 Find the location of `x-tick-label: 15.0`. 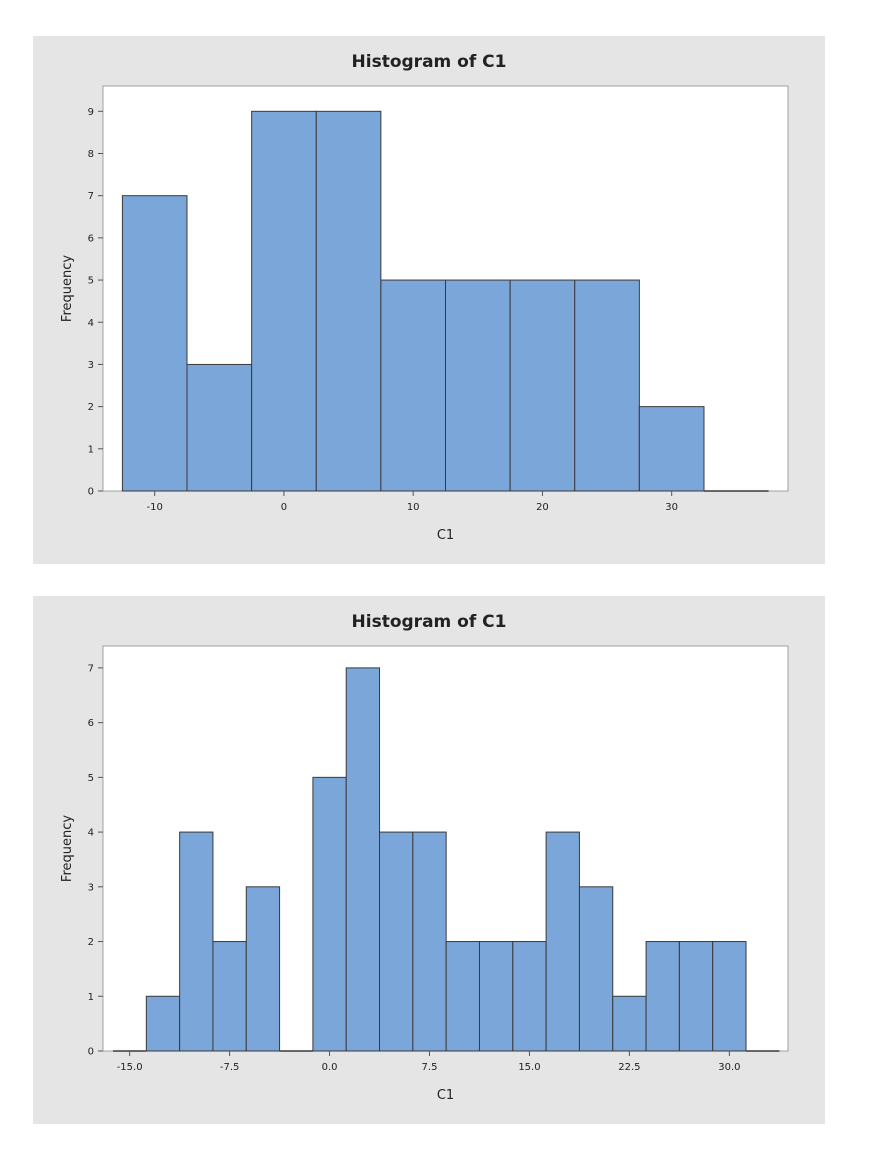

x-tick-label: 15.0 is located at coordinates (529, 1067).